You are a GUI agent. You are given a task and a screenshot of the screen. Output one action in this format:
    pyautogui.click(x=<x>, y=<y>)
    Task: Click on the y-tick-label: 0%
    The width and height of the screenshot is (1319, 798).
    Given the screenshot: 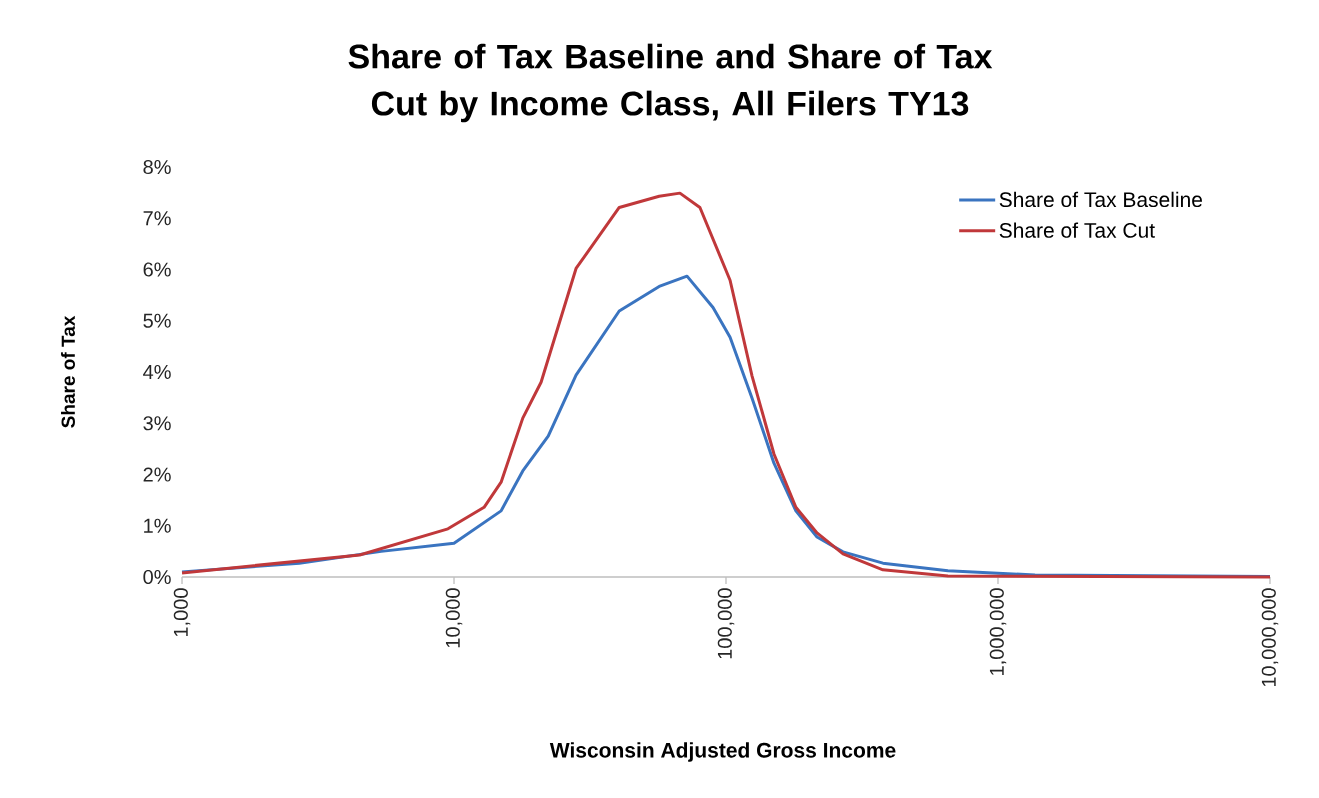 What is the action you would take?
    pyautogui.click(x=157, y=577)
    